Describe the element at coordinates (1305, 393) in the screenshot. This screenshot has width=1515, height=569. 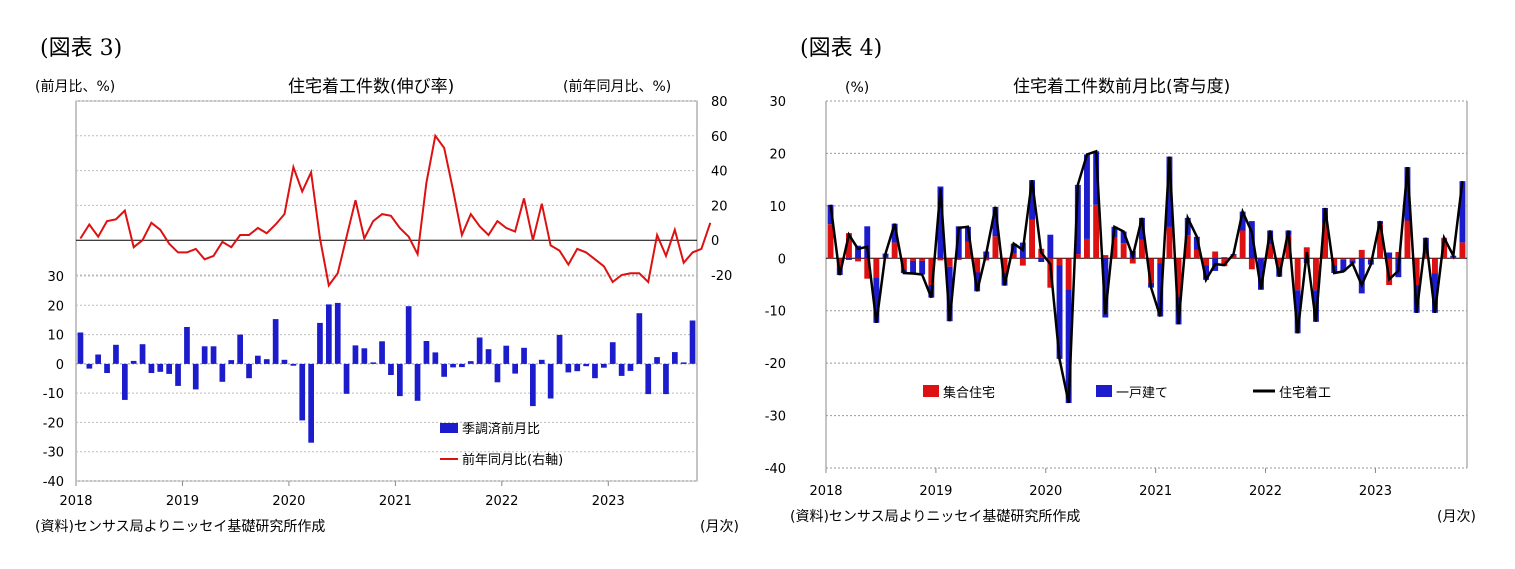
I see `legend-label-total: 住宅着工` at that location.